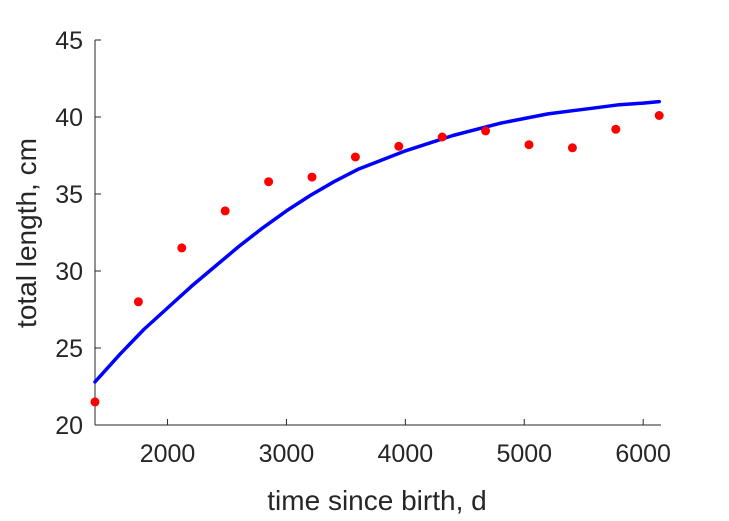 Image resolution: width=729 pixels, height=521 pixels. I want to click on x-axis-label: time since birth, d, so click(376, 500).